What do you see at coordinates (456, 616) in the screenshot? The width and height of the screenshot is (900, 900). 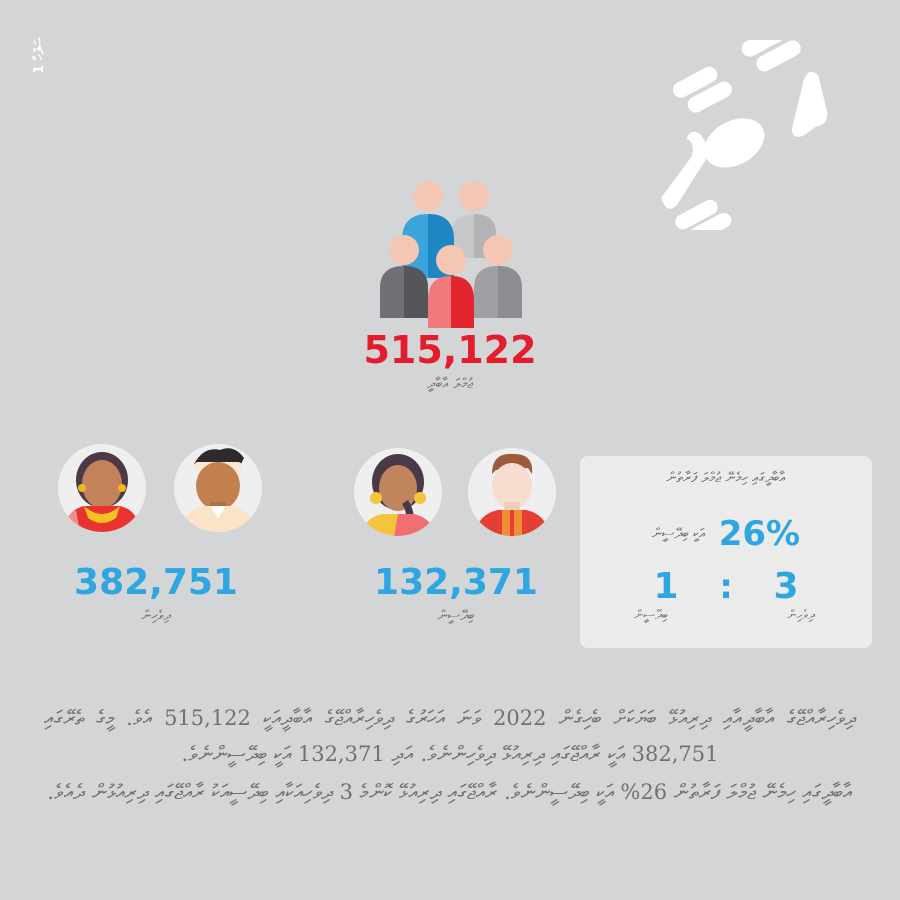 I see `foreigners-label: ބިދޭސީން` at bounding box center [456, 616].